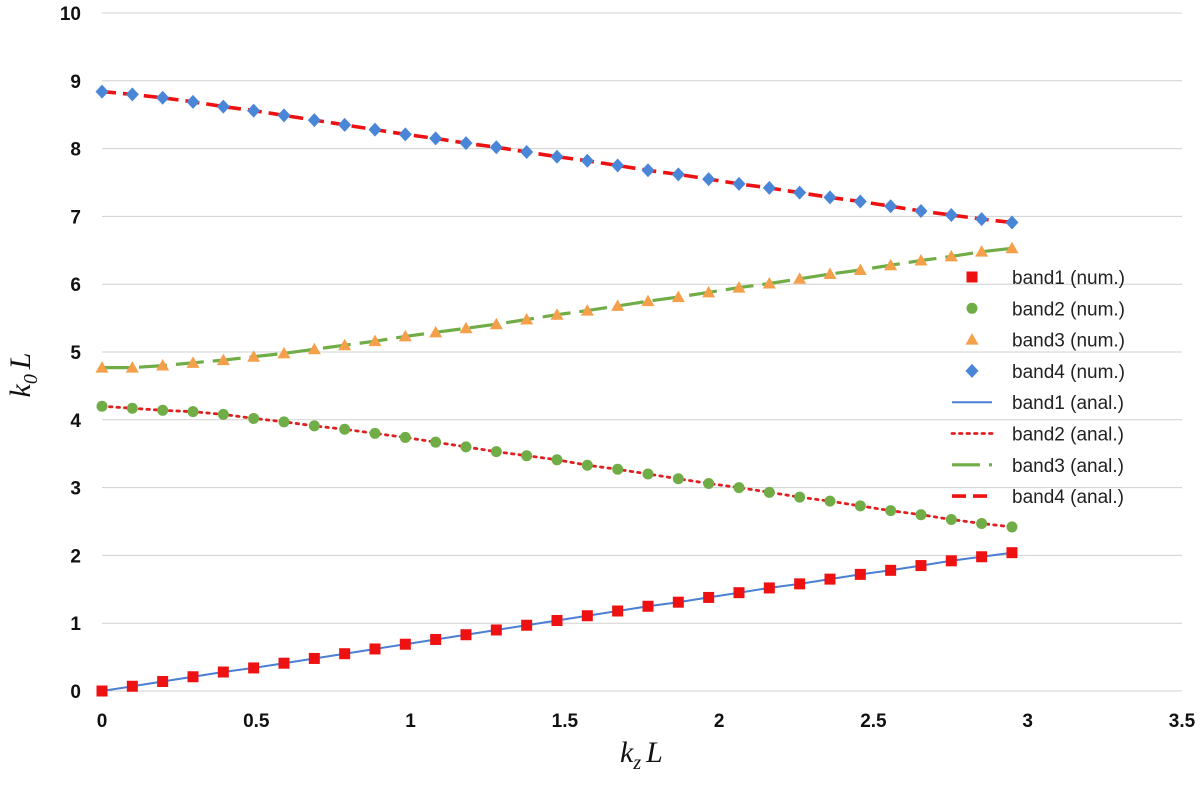 This screenshot has width=1200, height=788. What do you see at coordinates (1045, 341) in the screenshot?
I see `legend-item: band3 (num.)` at bounding box center [1045, 341].